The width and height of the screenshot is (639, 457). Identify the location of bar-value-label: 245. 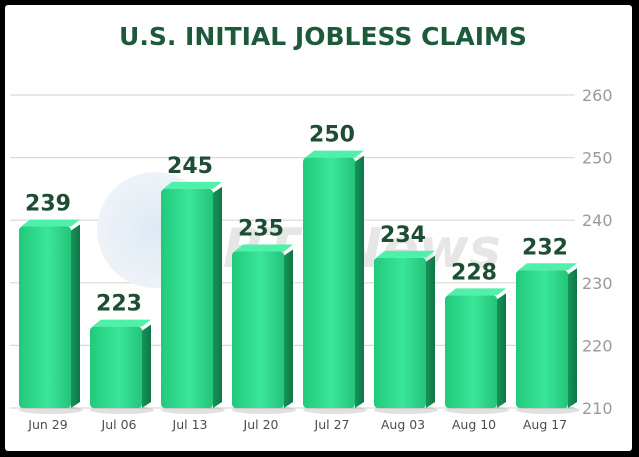
(190, 166).